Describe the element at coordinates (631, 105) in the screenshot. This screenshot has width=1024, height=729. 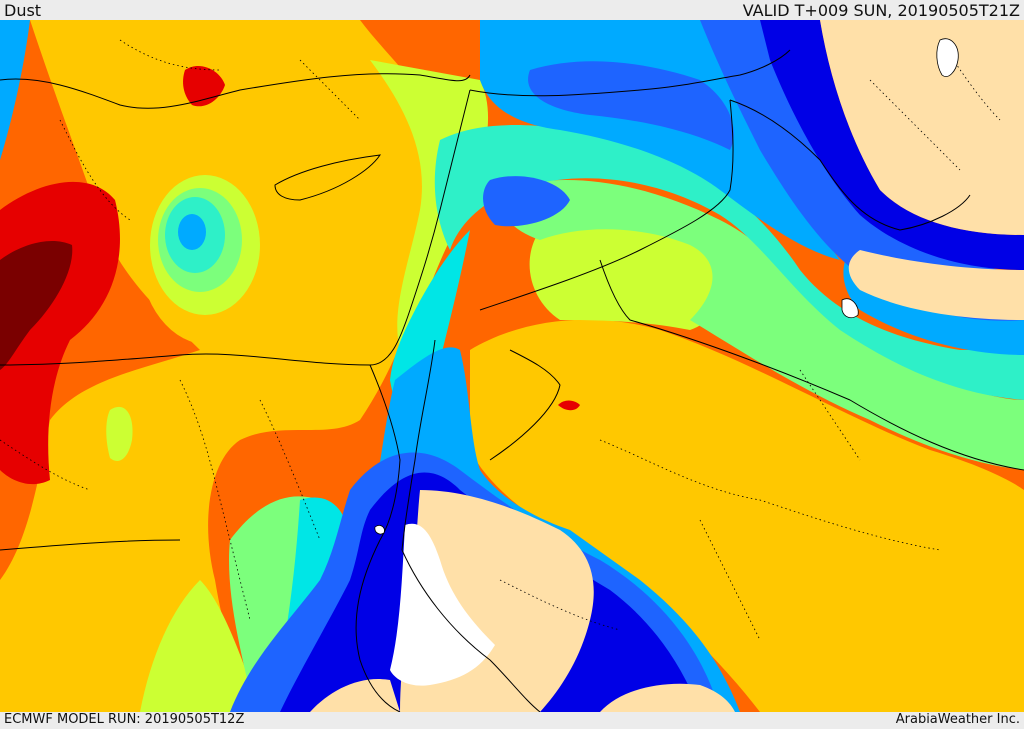
I see `dust-level-blue-north` at that location.